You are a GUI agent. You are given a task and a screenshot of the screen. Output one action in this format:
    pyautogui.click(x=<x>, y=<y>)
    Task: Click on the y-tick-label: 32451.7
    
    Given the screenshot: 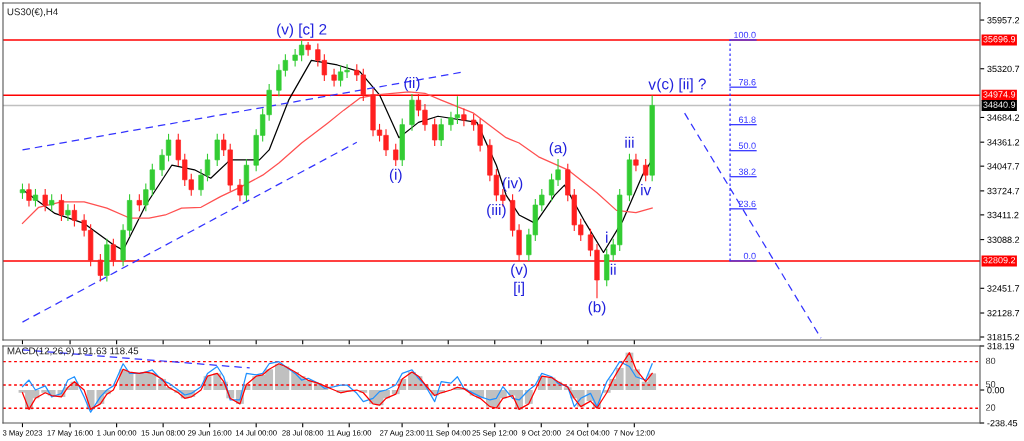 What is the action you would take?
    pyautogui.click(x=1003, y=288)
    